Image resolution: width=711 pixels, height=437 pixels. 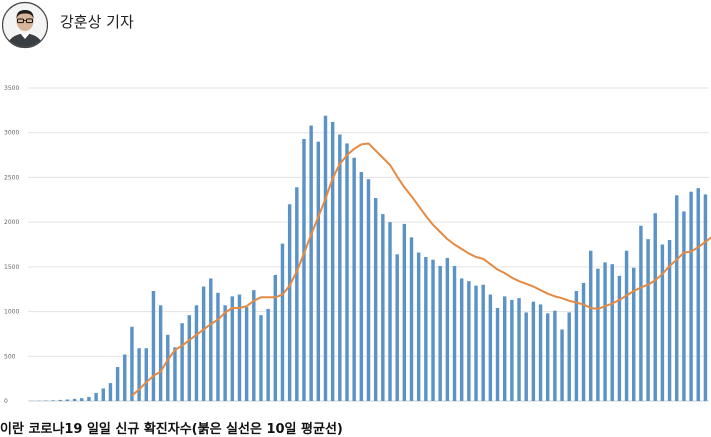 I want to click on y-tick-label: 1000, so click(x=11, y=312).